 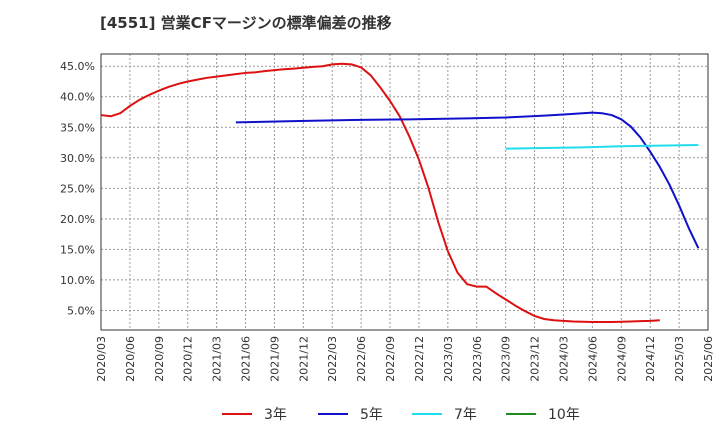 What do you see at coordinates (159, 359) in the screenshot?
I see `x-tick-label: 2020/09` at bounding box center [159, 359].